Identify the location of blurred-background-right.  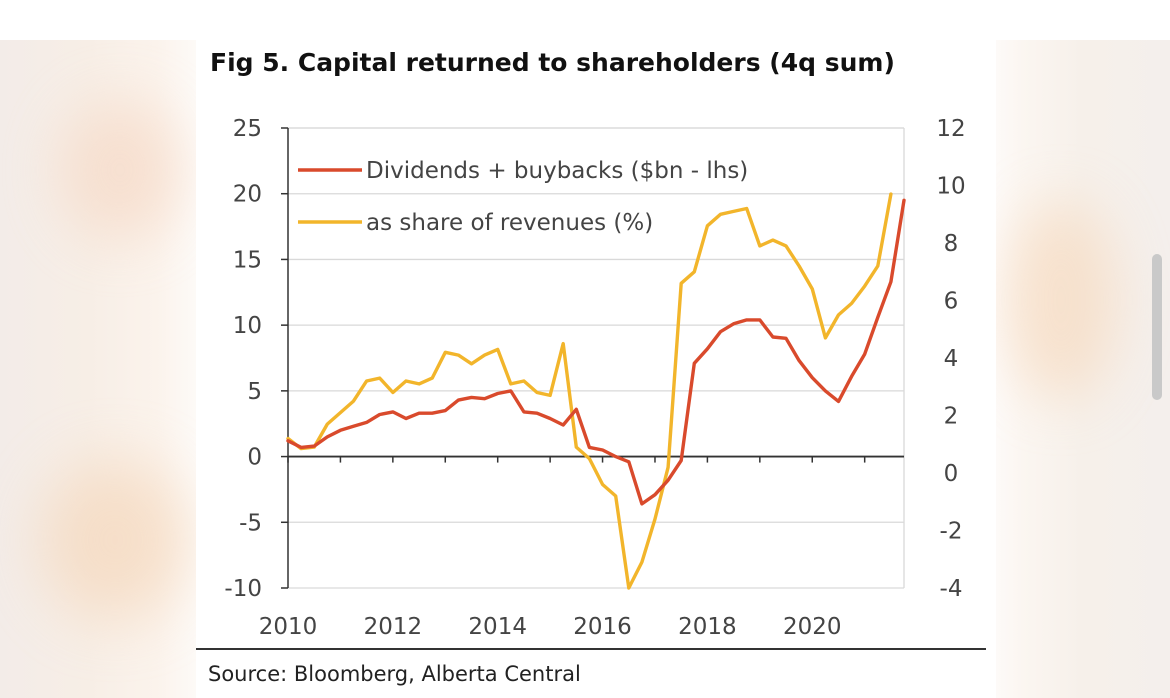
(1083, 369).